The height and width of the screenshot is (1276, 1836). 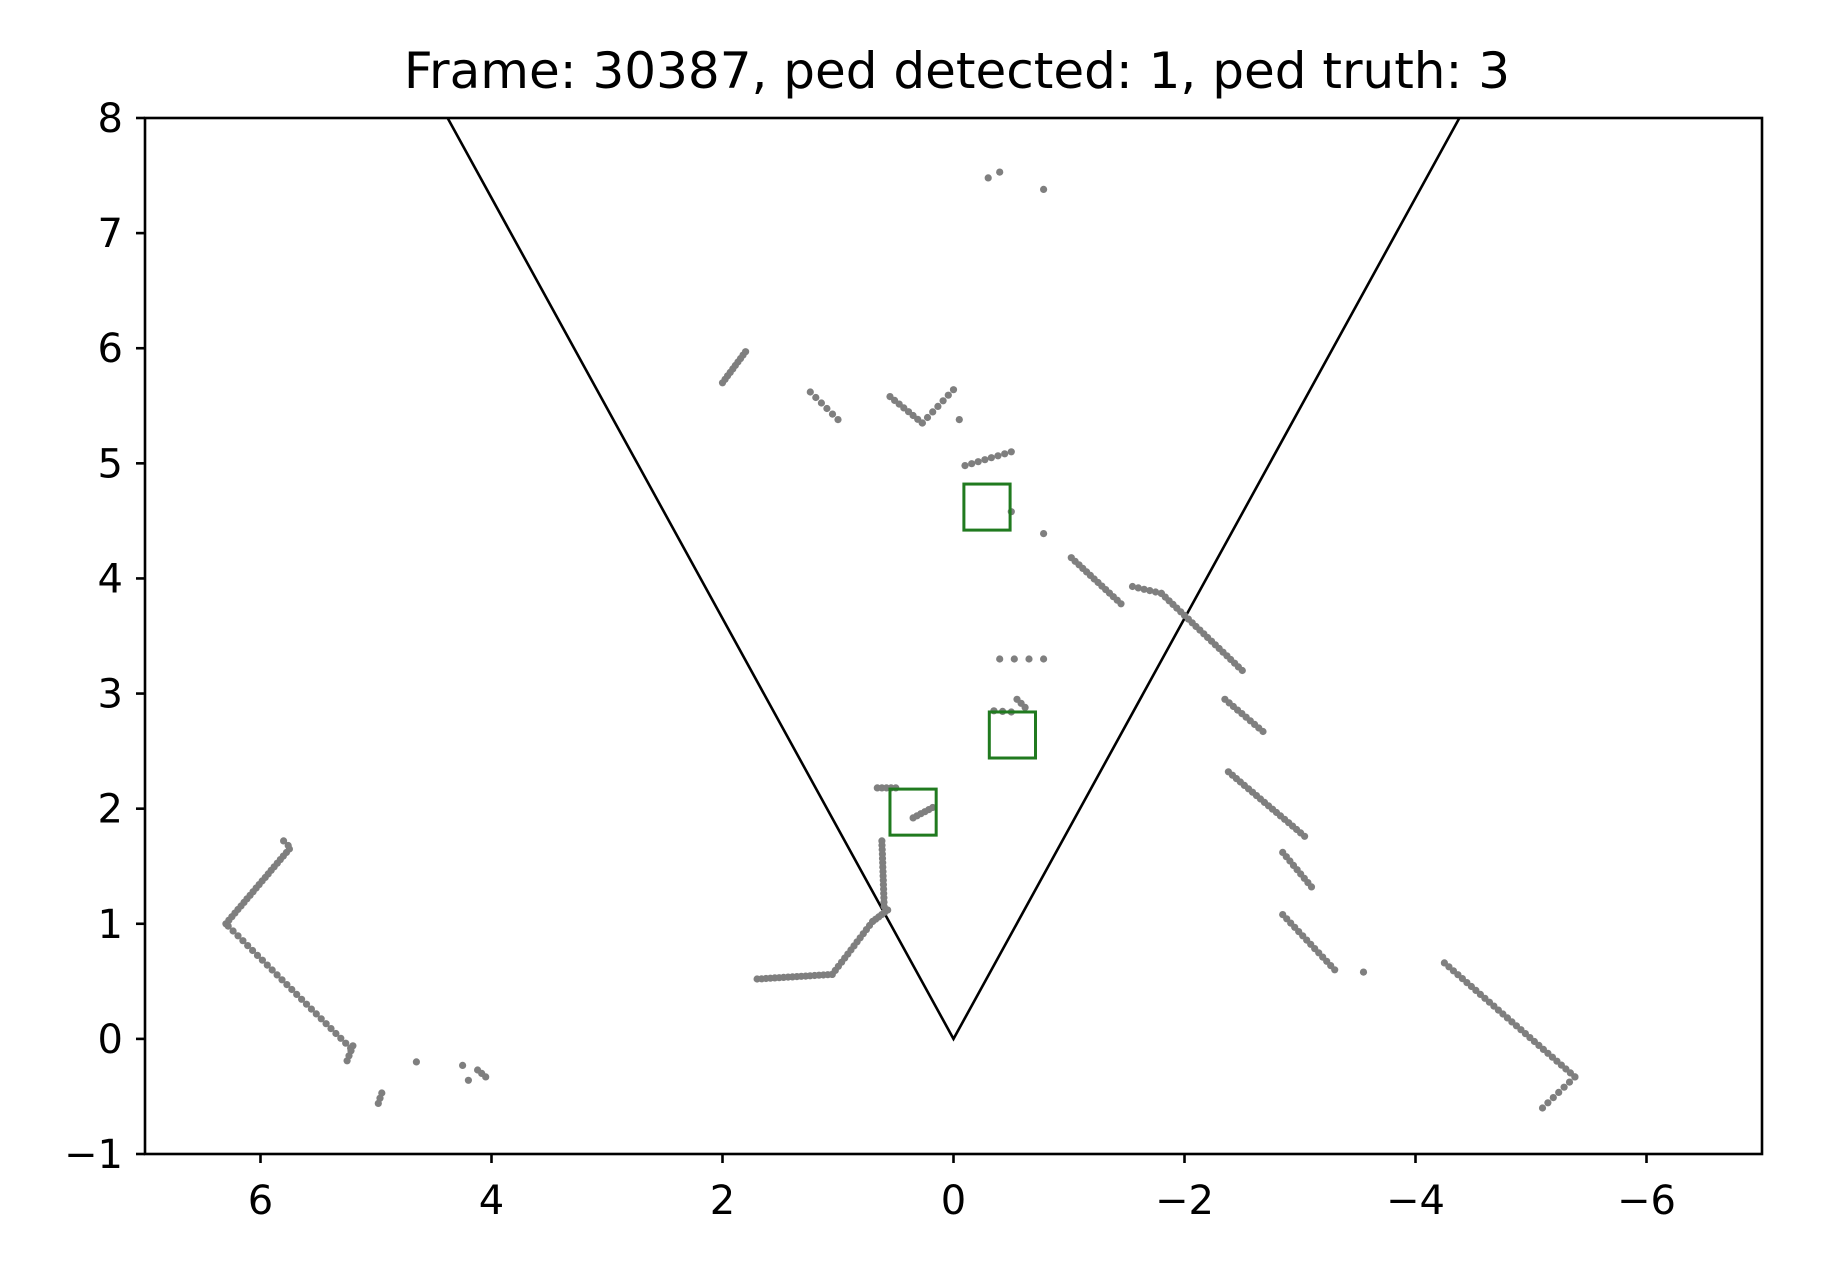 What do you see at coordinates (110, 234) in the screenshot?
I see `y-tick-label: 7` at bounding box center [110, 234].